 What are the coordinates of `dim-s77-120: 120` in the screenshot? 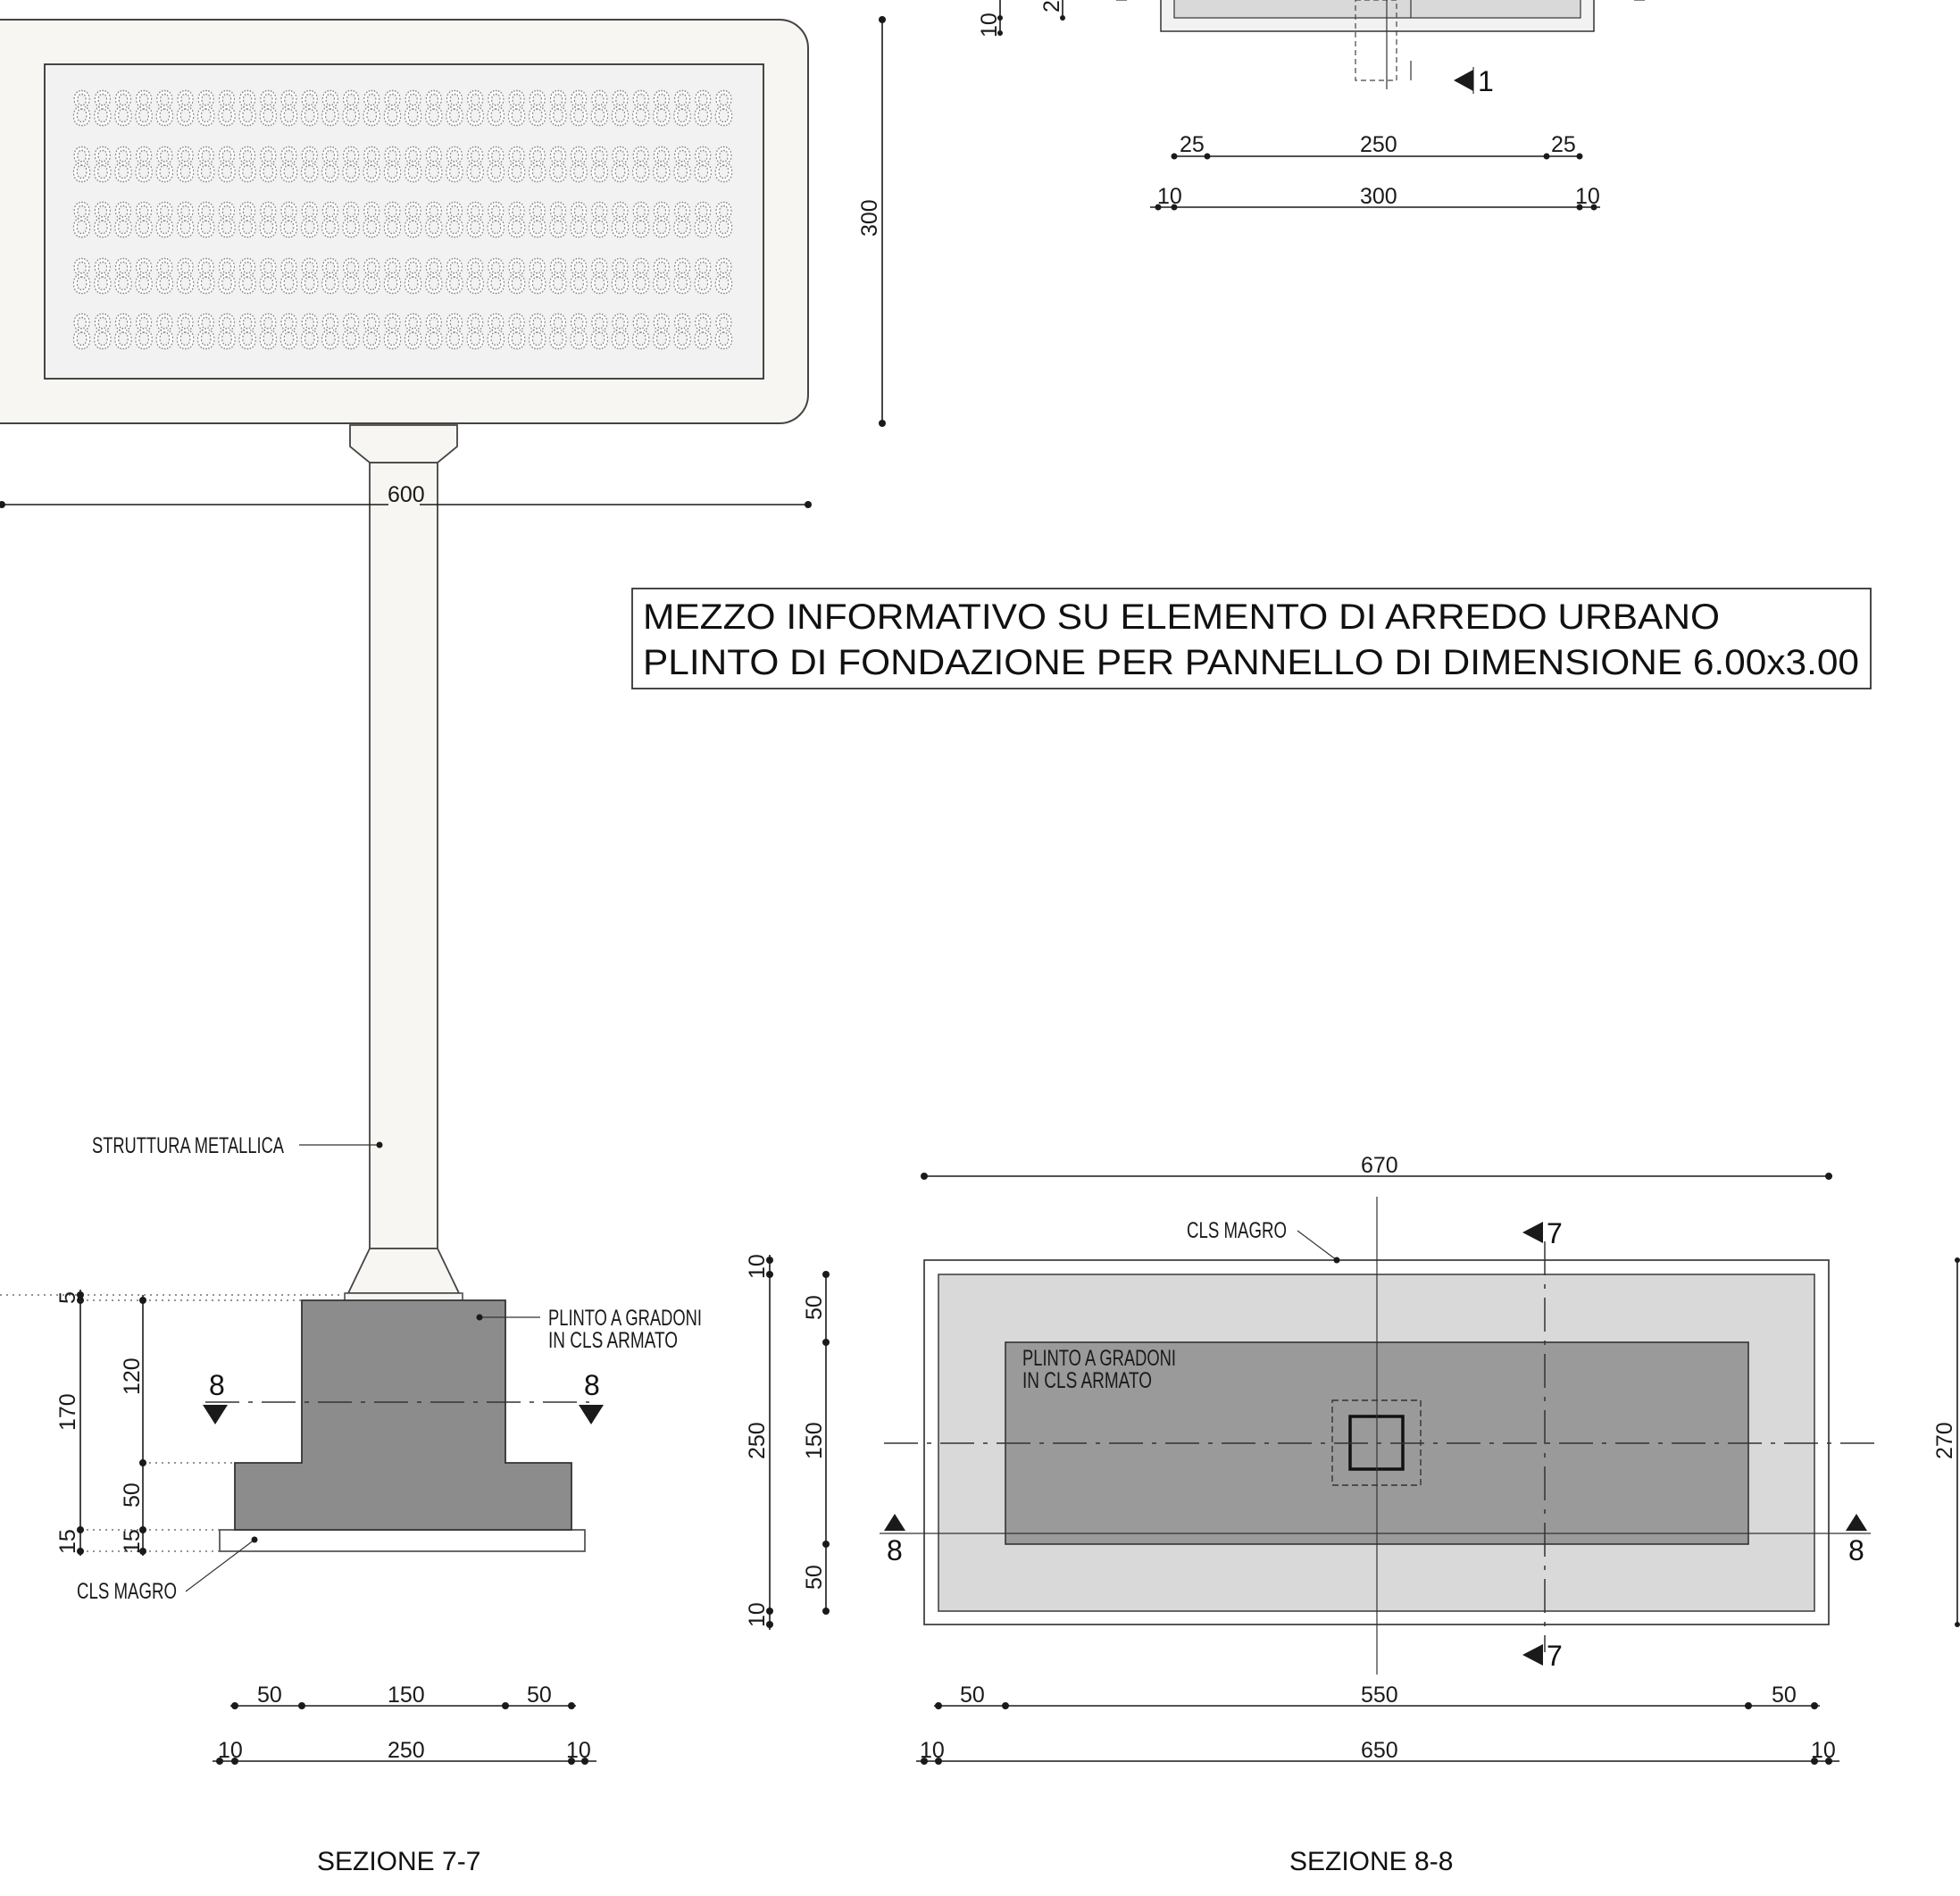 It's located at (132, 1376).